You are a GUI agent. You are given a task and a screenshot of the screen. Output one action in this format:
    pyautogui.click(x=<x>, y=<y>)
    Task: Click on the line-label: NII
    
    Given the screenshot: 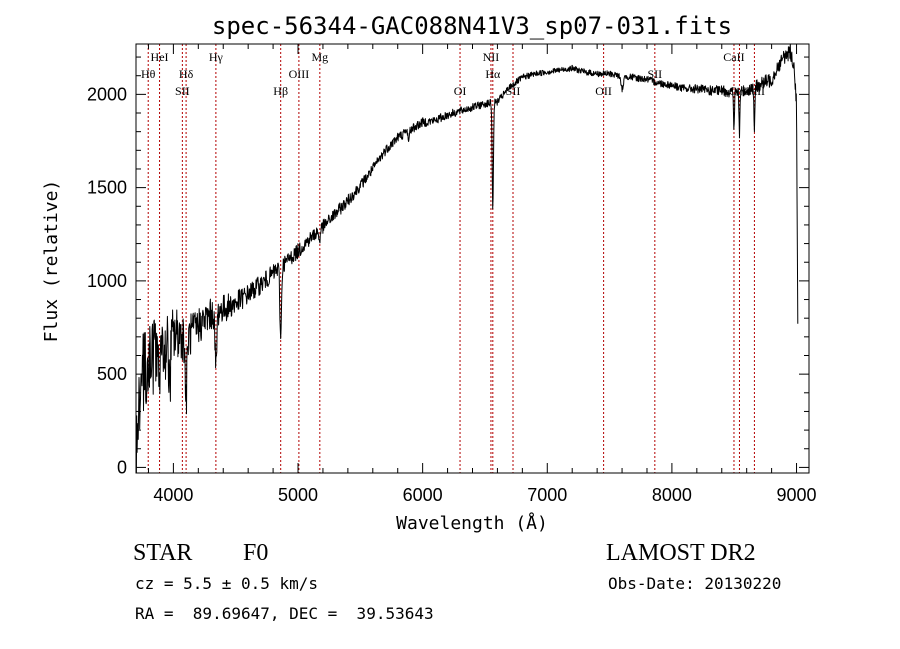 What is the action you would take?
    pyautogui.click(x=491, y=57)
    